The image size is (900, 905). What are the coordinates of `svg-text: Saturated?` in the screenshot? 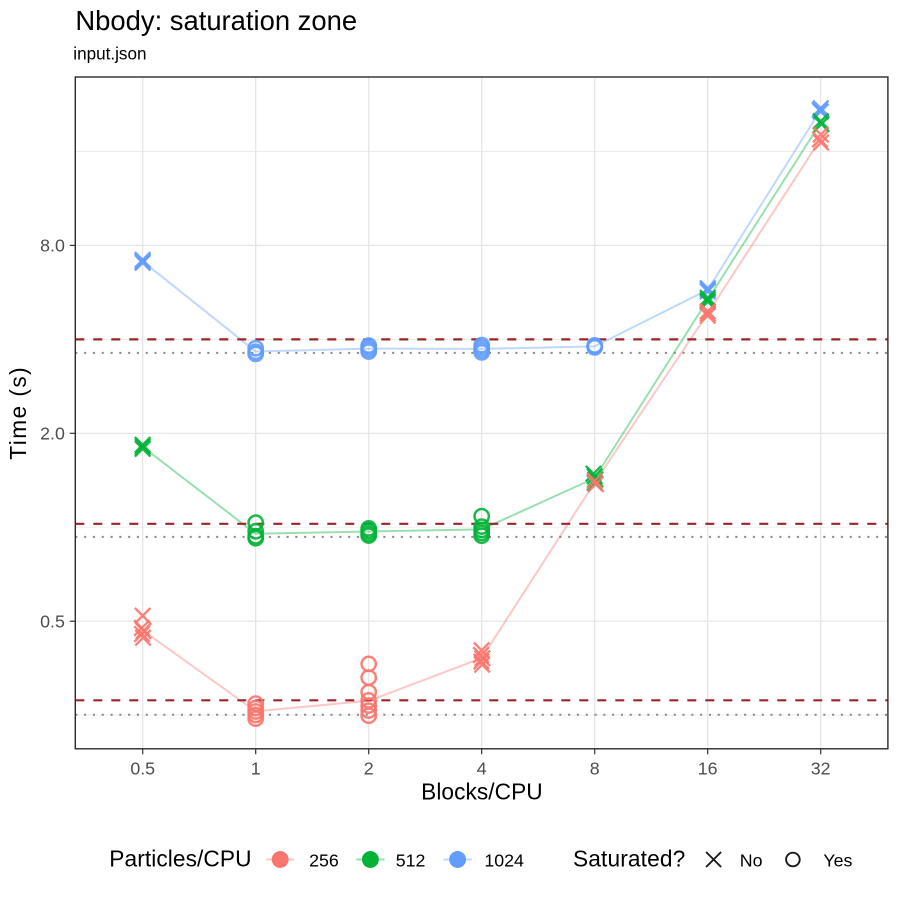 It's located at (629, 858).